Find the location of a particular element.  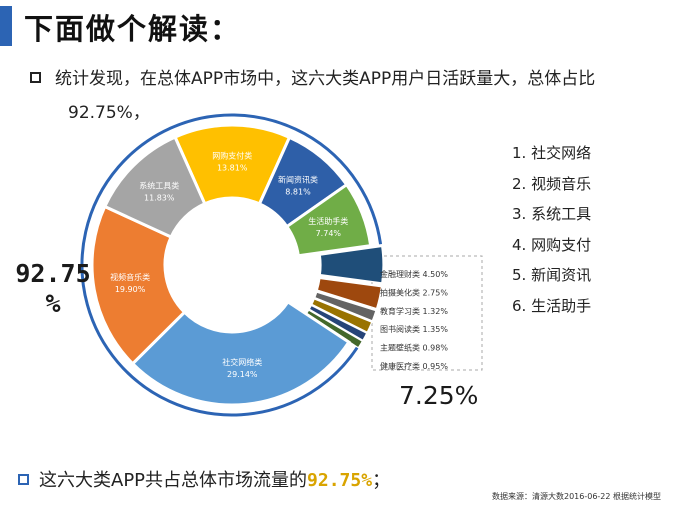

slice-value-label: 13.81% is located at coordinates (232, 168).